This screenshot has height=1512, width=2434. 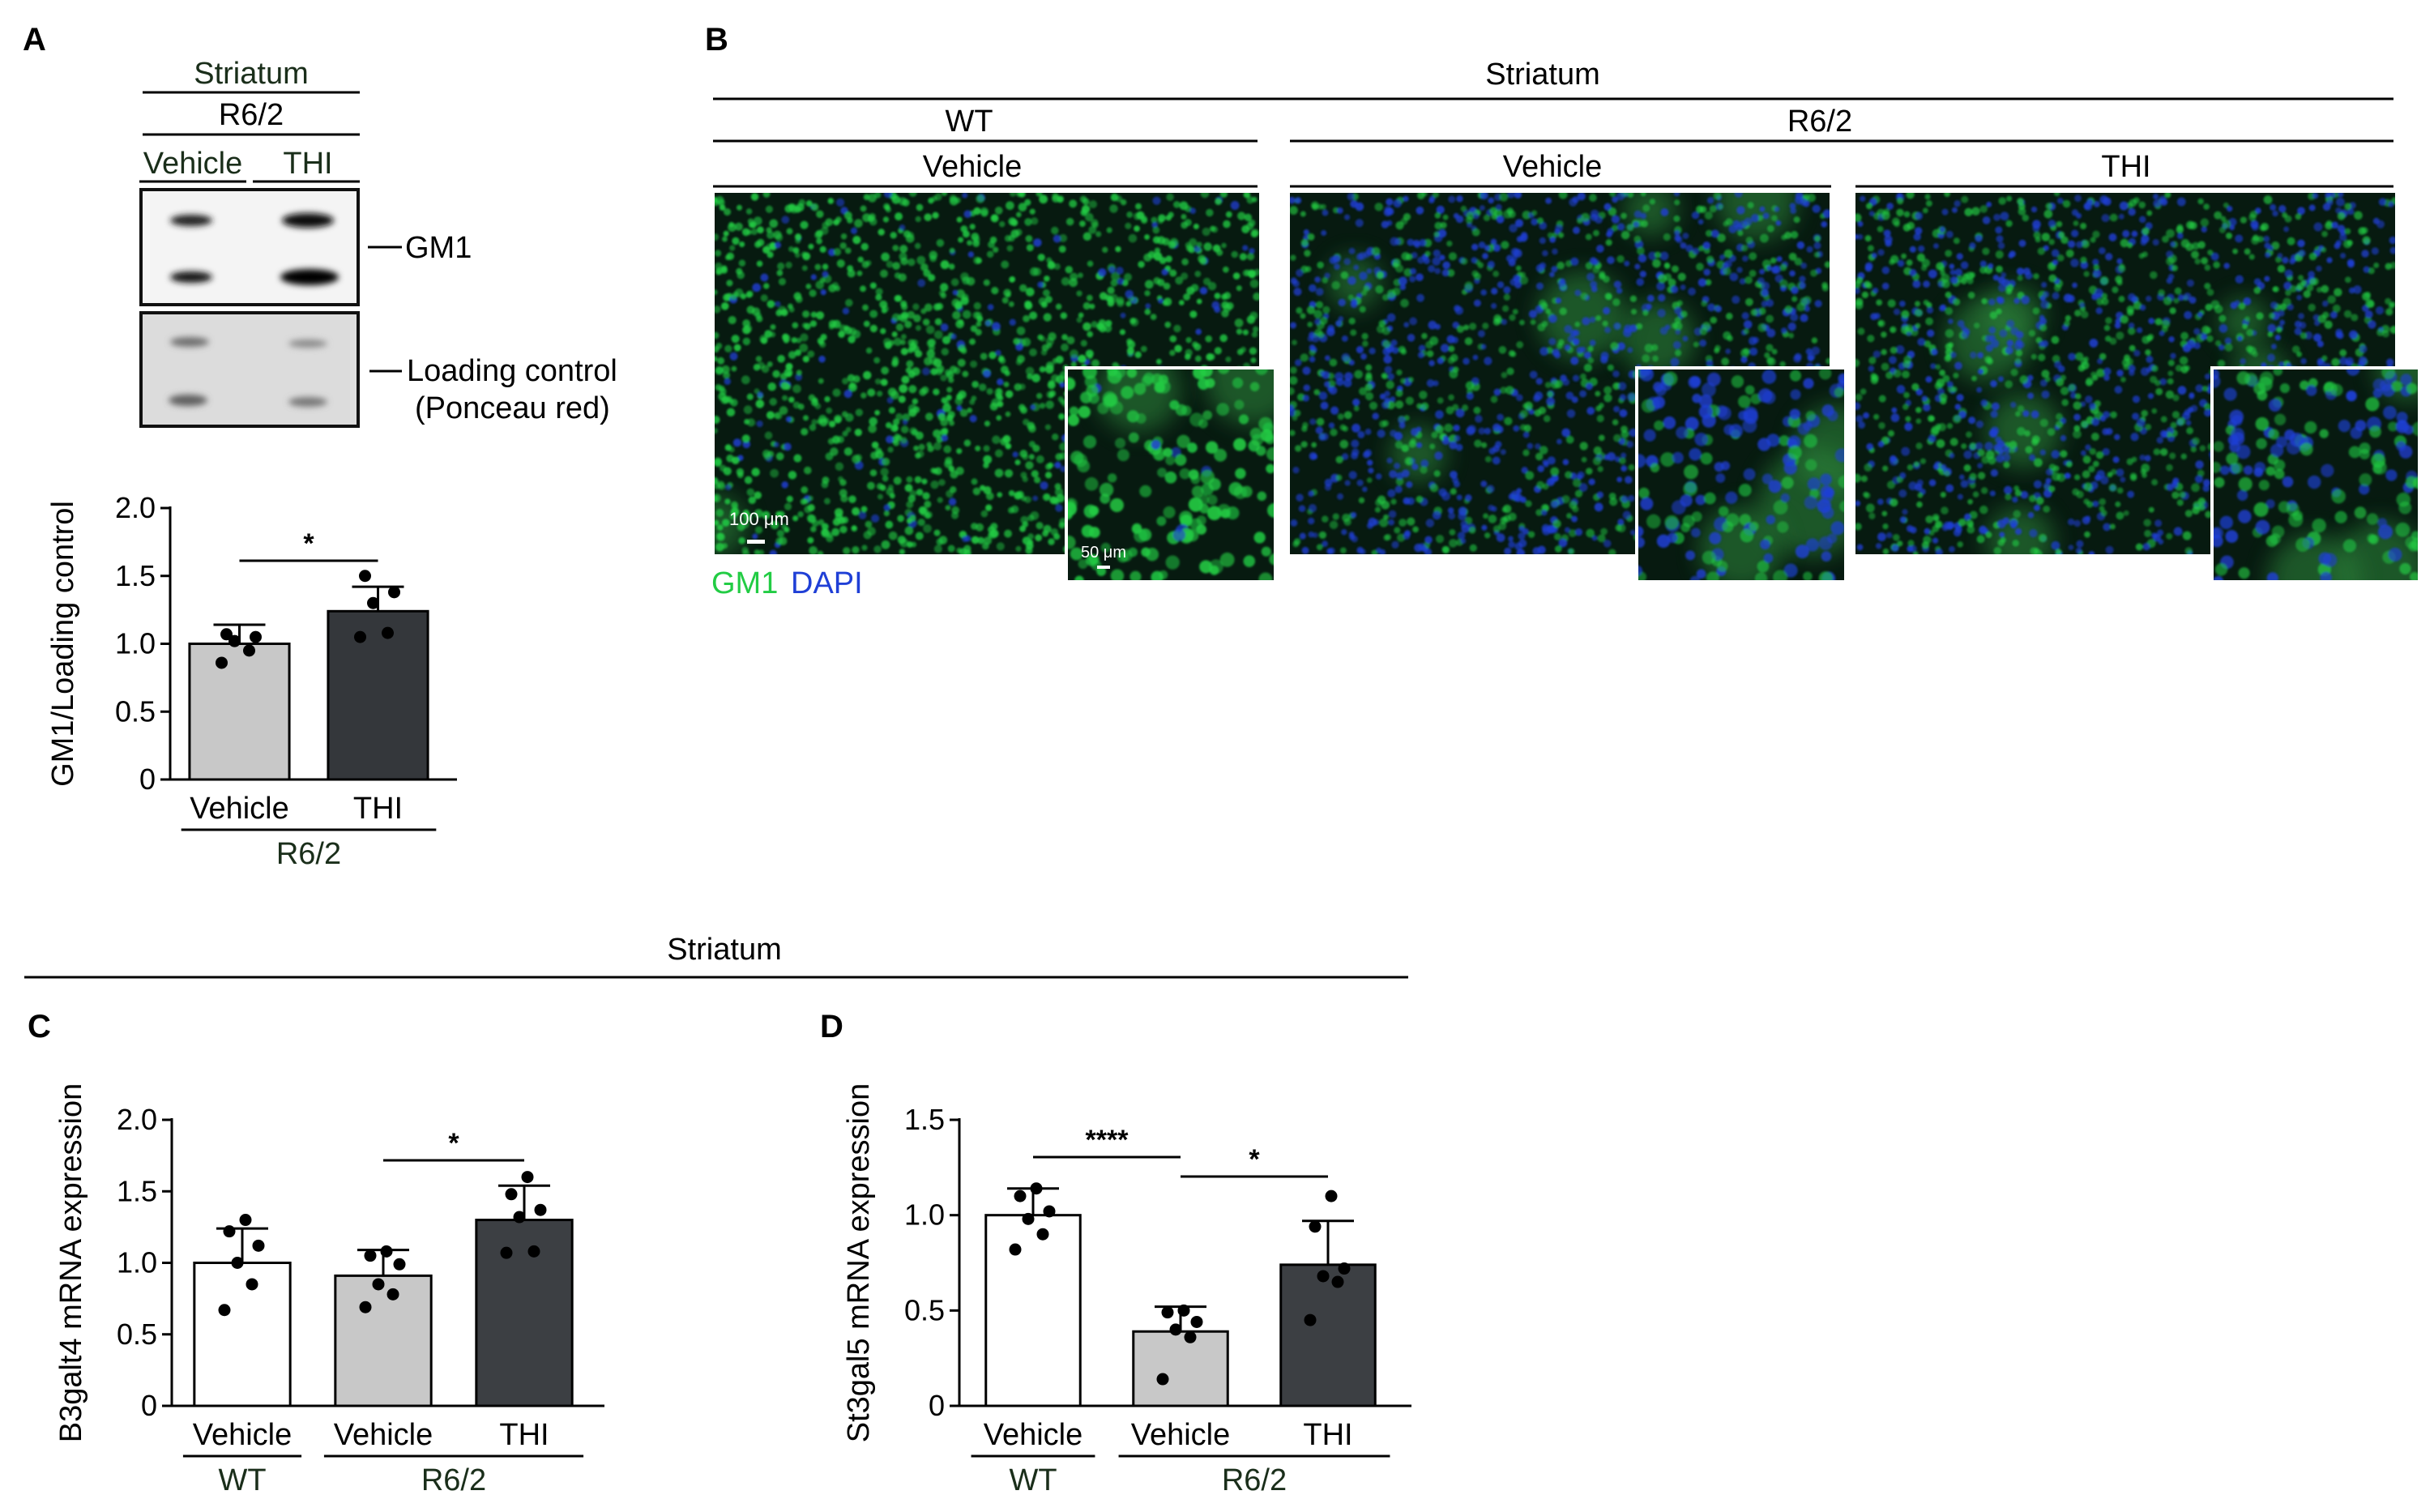 What do you see at coordinates (716, 988) in the screenshot?
I see `cd-header: Striatum C D` at bounding box center [716, 988].